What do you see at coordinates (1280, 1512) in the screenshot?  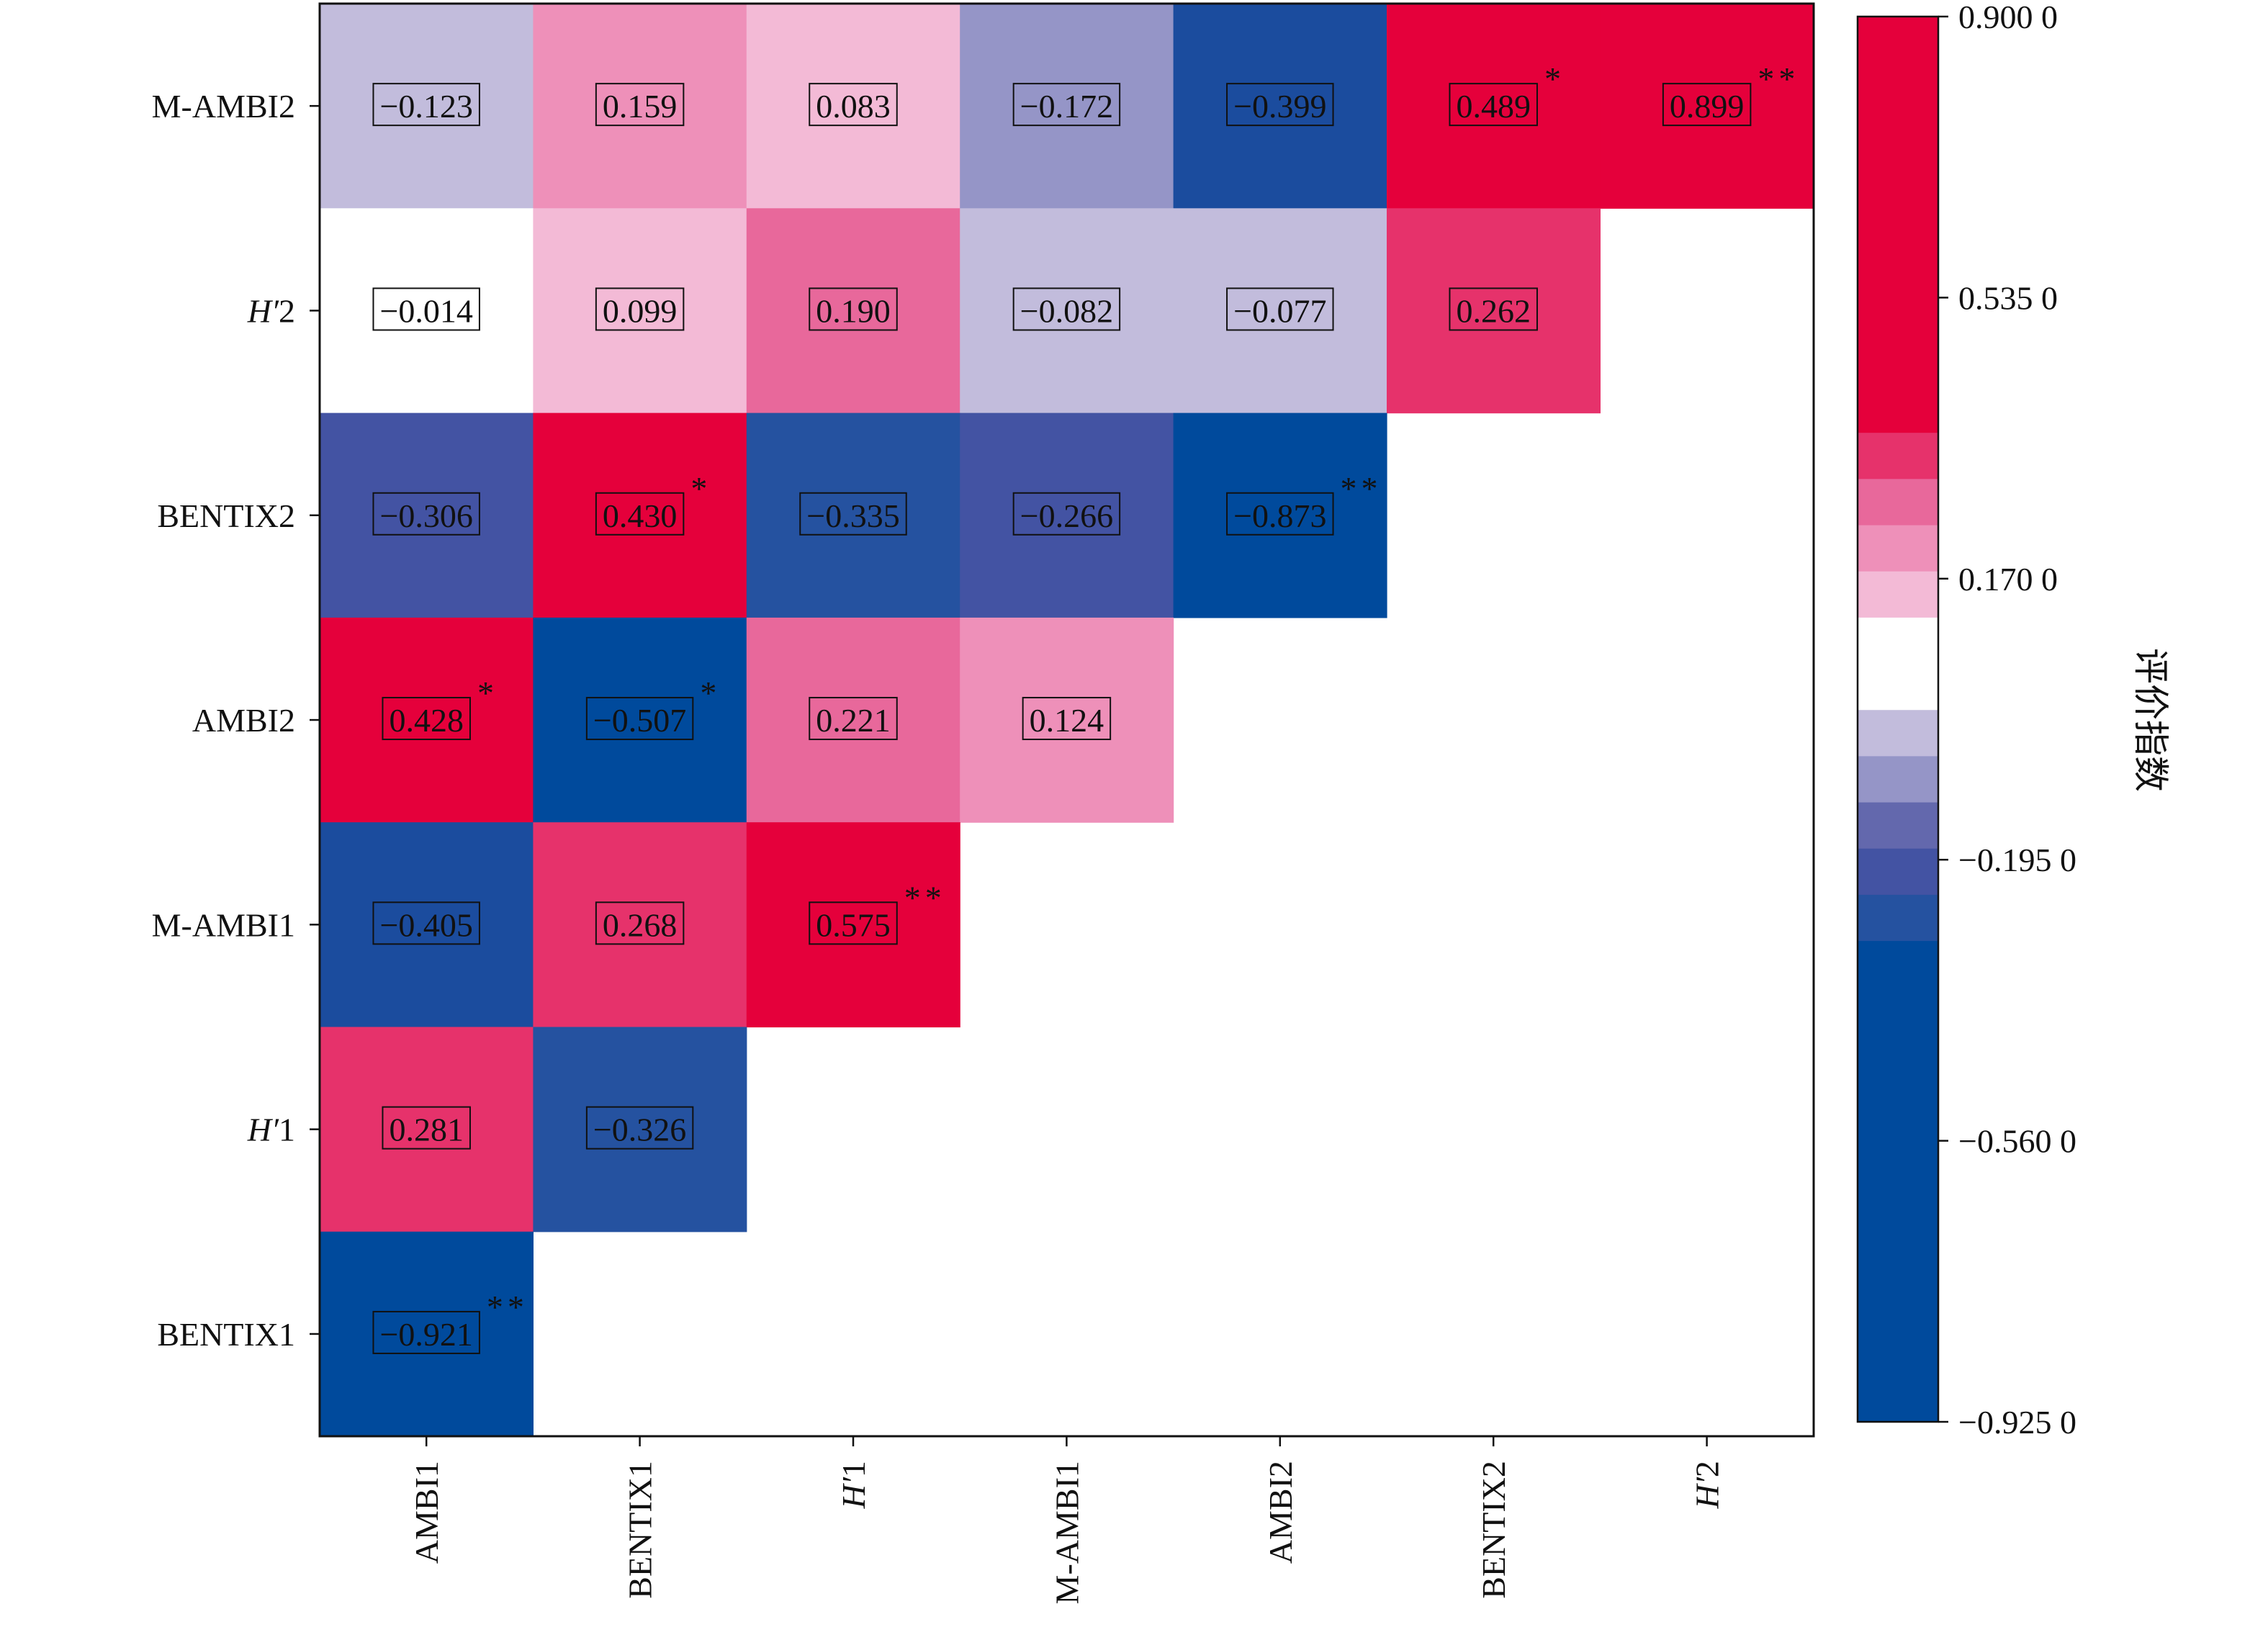 I see `x-tick-label-ambi2: AMBI2` at bounding box center [1280, 1512].